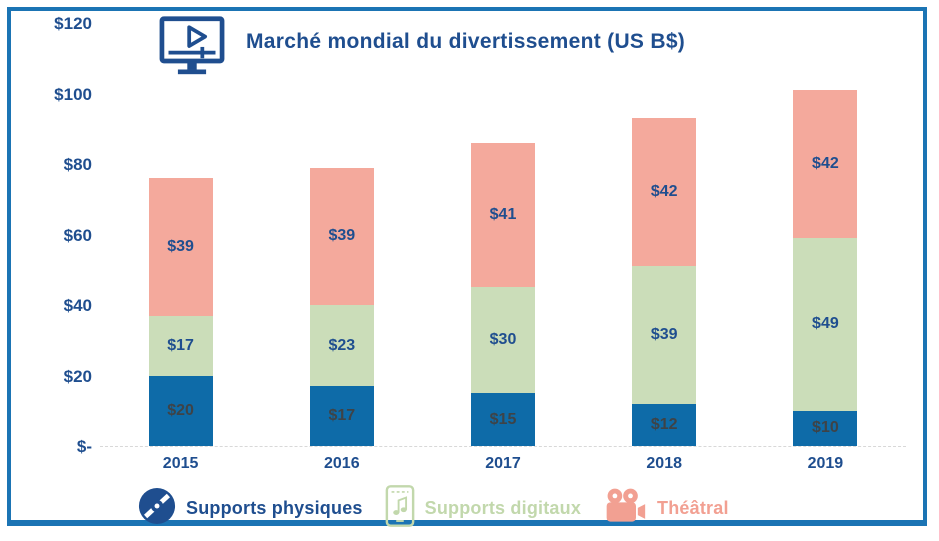  Describe the element at coordinates (342, 463) in the screenshot. I see `x-tick-label: 2016` at that location.